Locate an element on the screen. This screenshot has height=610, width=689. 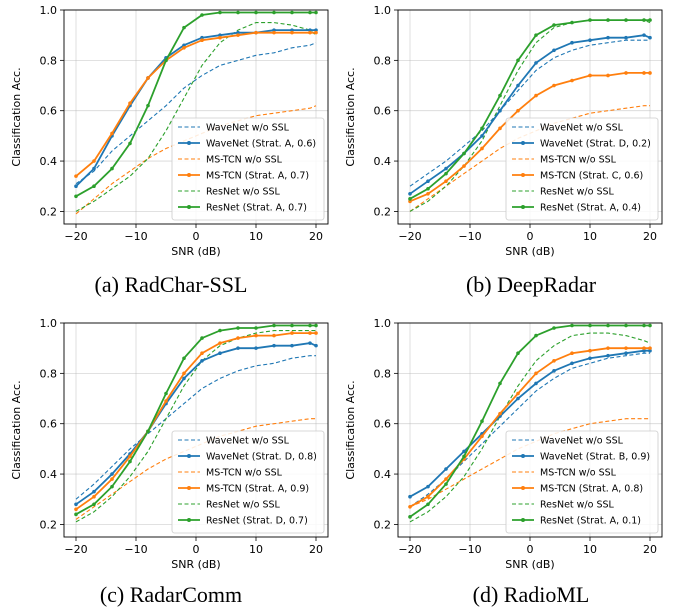
subfigure-caption: (d) RadioML is located at coordinates (531, 594).